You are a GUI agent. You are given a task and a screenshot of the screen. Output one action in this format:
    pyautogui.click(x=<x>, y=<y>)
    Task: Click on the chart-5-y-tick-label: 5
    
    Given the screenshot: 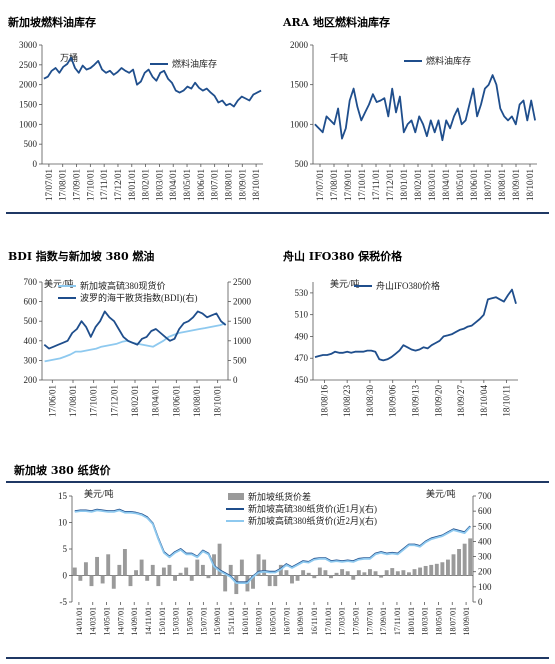 What is the action you would take?
    pyautogui.click(x=65, y=549)
    